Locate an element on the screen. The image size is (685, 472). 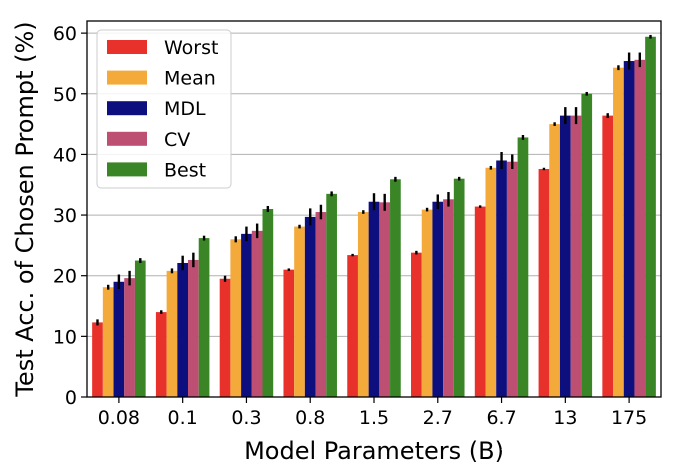
bar-cv-2.7 is located at coordinates (448, 298).